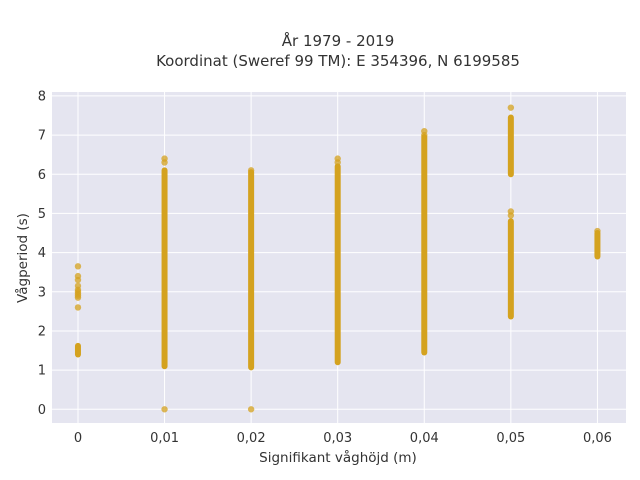 The width and height of the screenshot is (640, 480). I want to click on x-tick-label: 0,01, so click(164, 438).